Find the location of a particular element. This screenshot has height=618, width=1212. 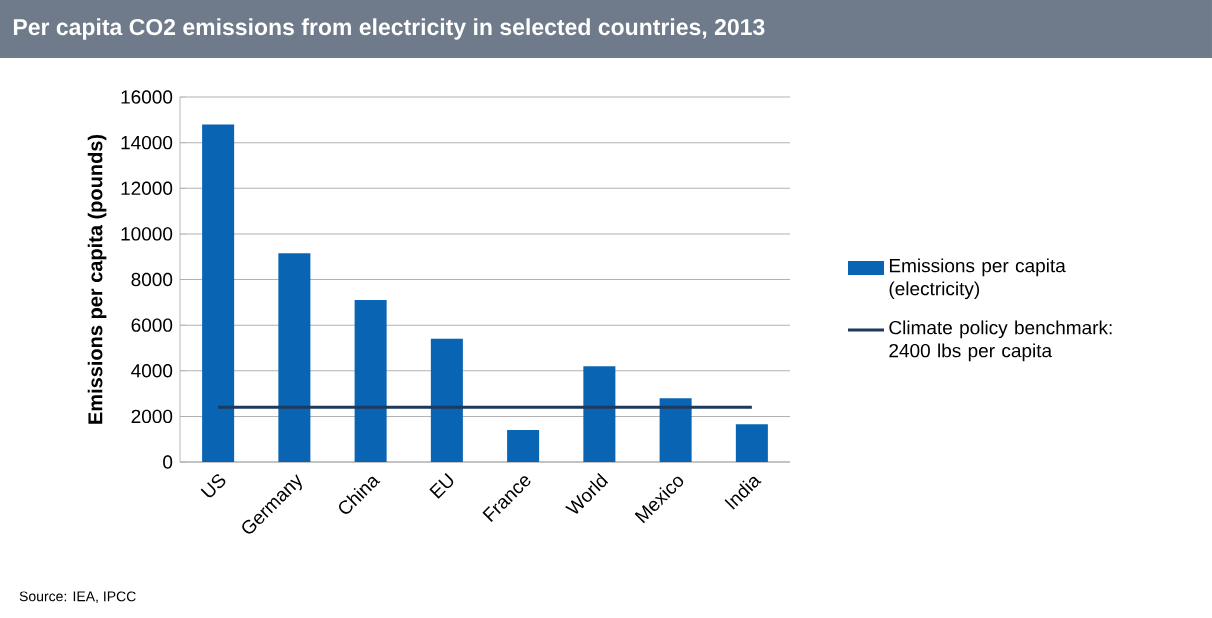

y-tick-label: 12000 is located at coordinates (147, 188).